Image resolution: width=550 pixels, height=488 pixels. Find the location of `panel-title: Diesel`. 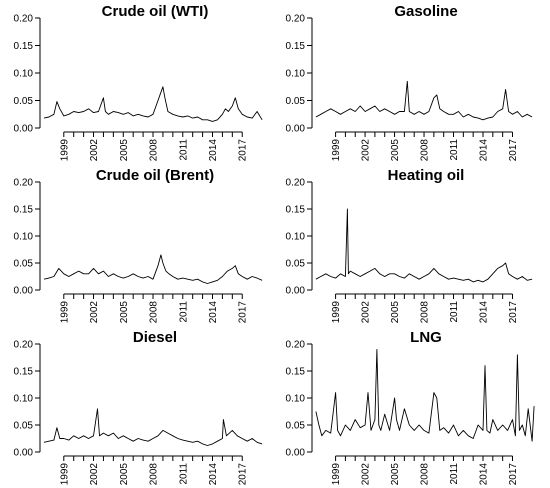

panel-title: Diesel is located at coordinates (155, 337).